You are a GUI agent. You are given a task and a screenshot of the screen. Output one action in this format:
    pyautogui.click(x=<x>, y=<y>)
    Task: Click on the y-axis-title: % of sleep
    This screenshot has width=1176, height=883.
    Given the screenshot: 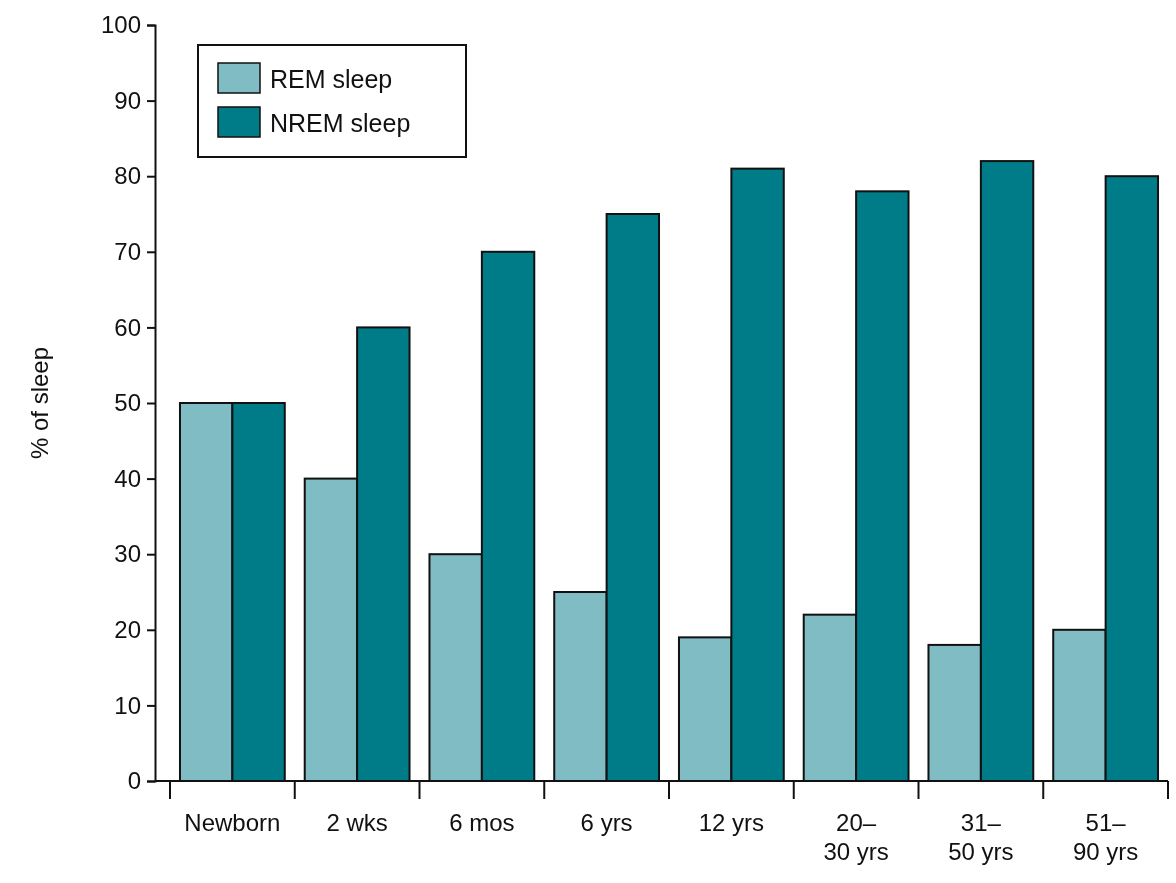 What is the action you would take?
    pyautogui.click(x=39, y=403)
    